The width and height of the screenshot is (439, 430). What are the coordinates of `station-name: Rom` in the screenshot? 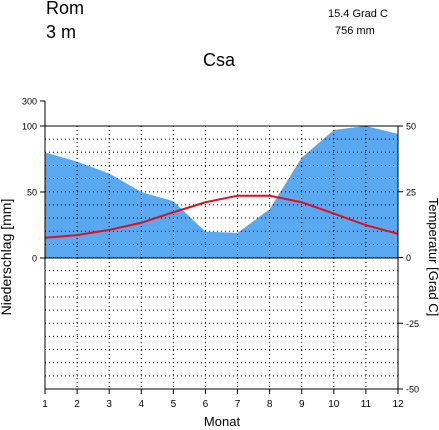 It's located at (65, 9).